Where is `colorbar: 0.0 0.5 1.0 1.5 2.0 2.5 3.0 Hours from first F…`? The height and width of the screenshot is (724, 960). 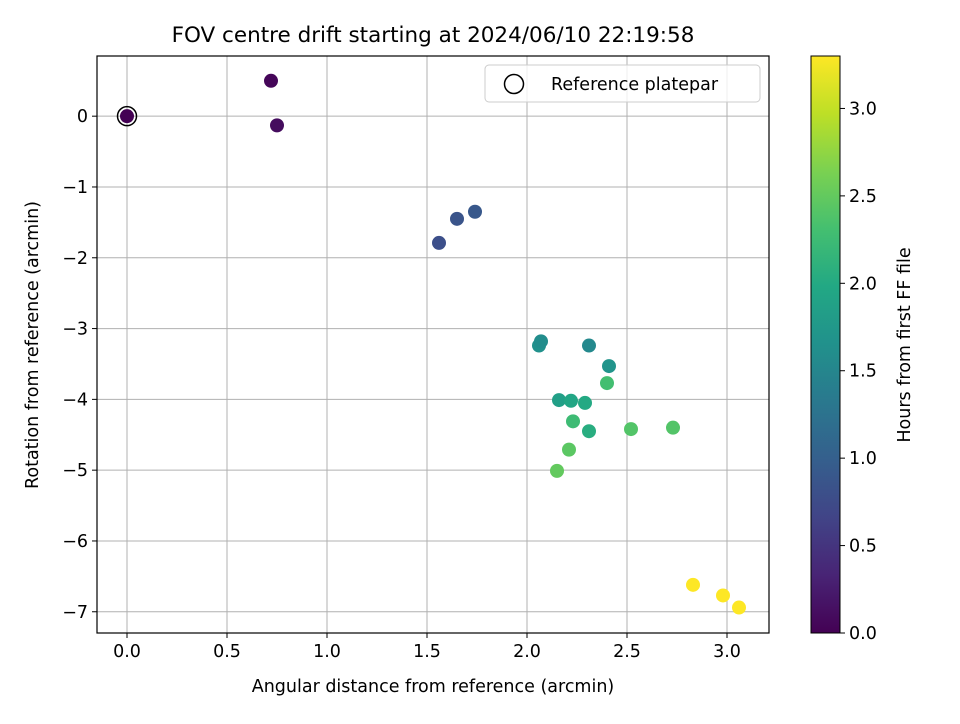 colorbar: 0.0 0.5 1.0 1.5 2.0 2.5 3.0 Hours from first F… is located at coordinates (862, 349).